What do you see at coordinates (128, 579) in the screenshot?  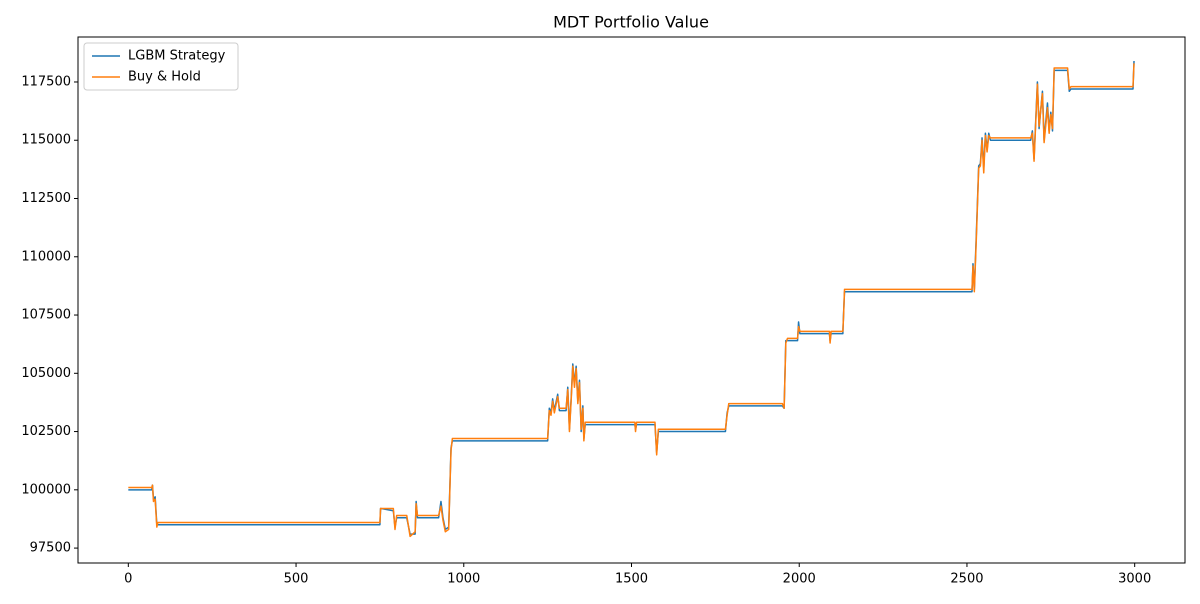 I see `x-tick-label: 0` at bounding box center [128, 579].